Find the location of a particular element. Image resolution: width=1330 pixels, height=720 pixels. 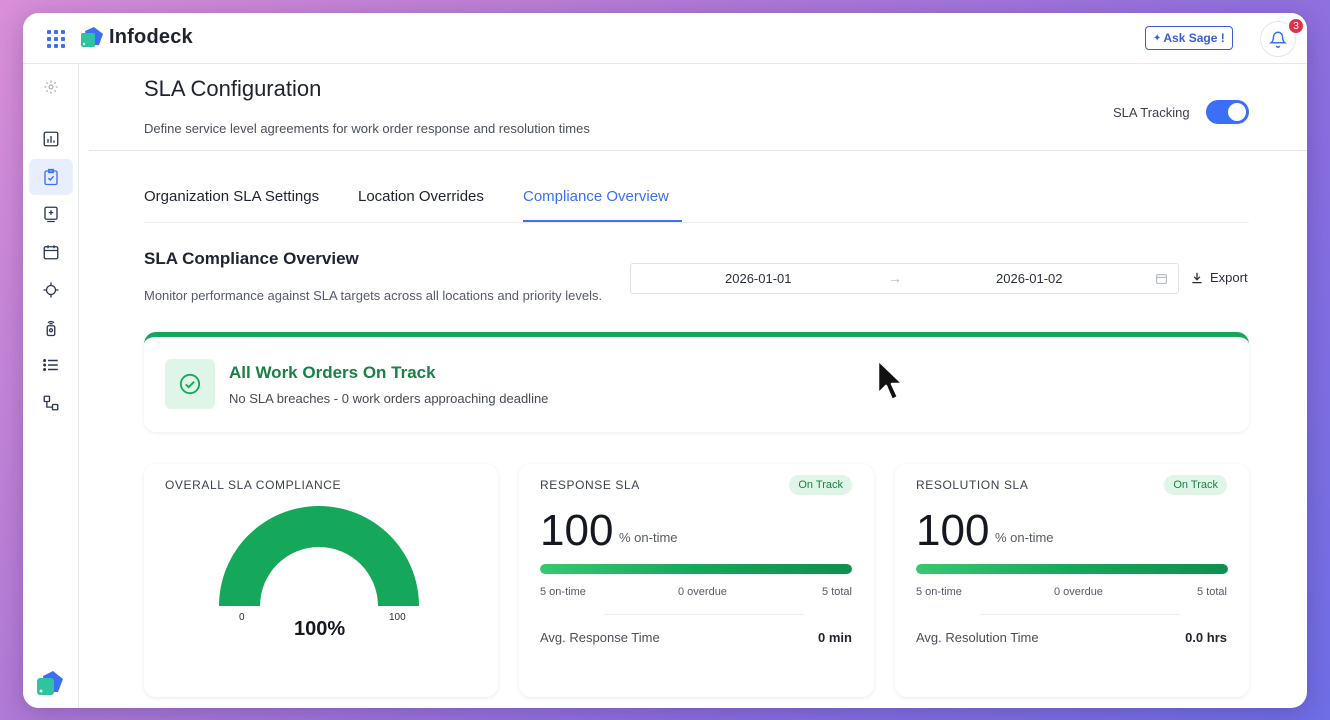

avg-response-value: 0 min is located at coordinates (835, 637).